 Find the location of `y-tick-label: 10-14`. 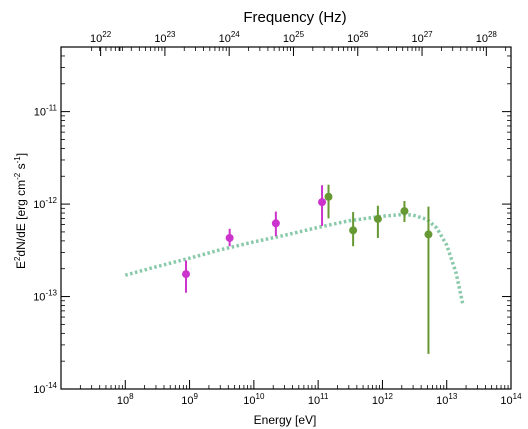

y-tick-label: 10-14 is located at coordinates (45, 388).